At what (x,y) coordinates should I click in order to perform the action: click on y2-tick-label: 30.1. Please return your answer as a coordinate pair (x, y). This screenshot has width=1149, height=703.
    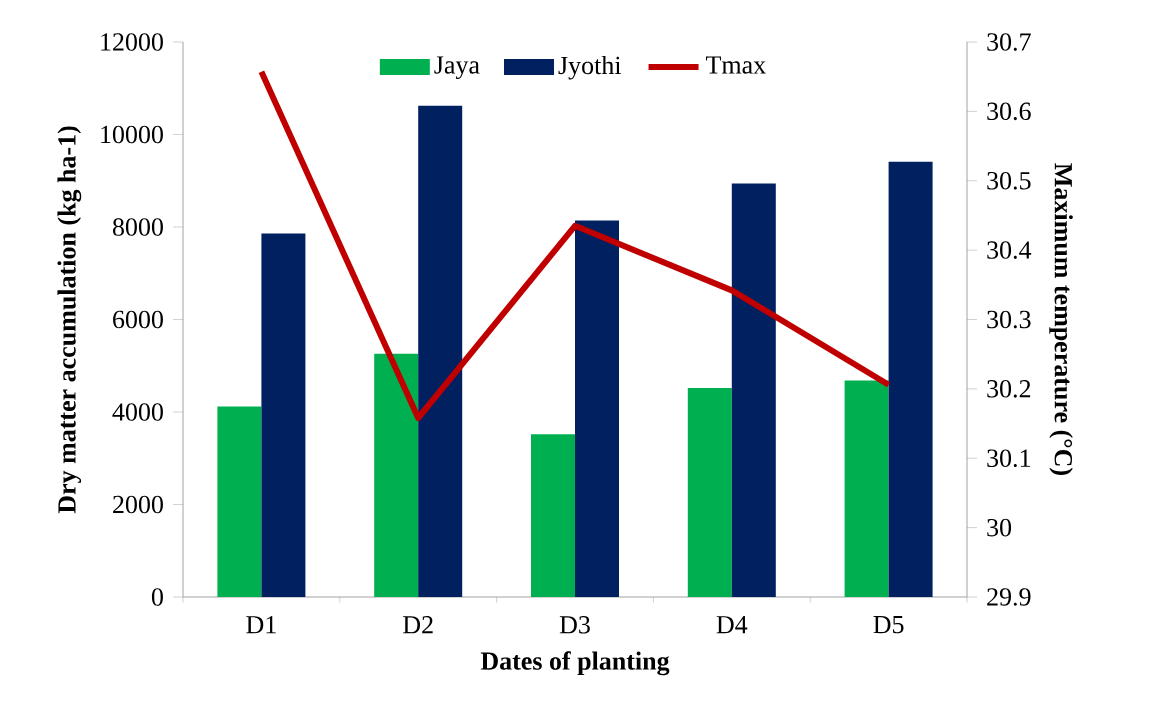
    Looking at the image, I should click on (1008, 458).